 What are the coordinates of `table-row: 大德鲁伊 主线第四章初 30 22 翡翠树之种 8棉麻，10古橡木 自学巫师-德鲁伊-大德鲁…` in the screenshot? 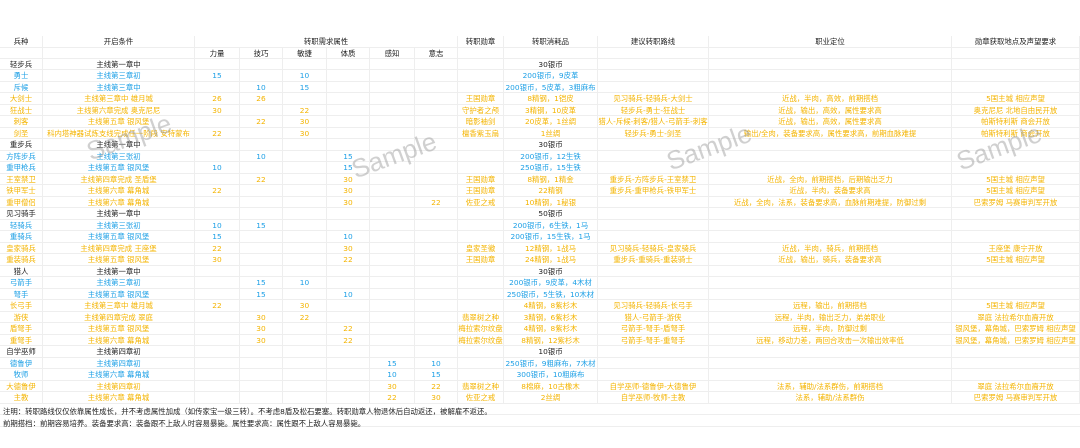 It's located at (540, 386).